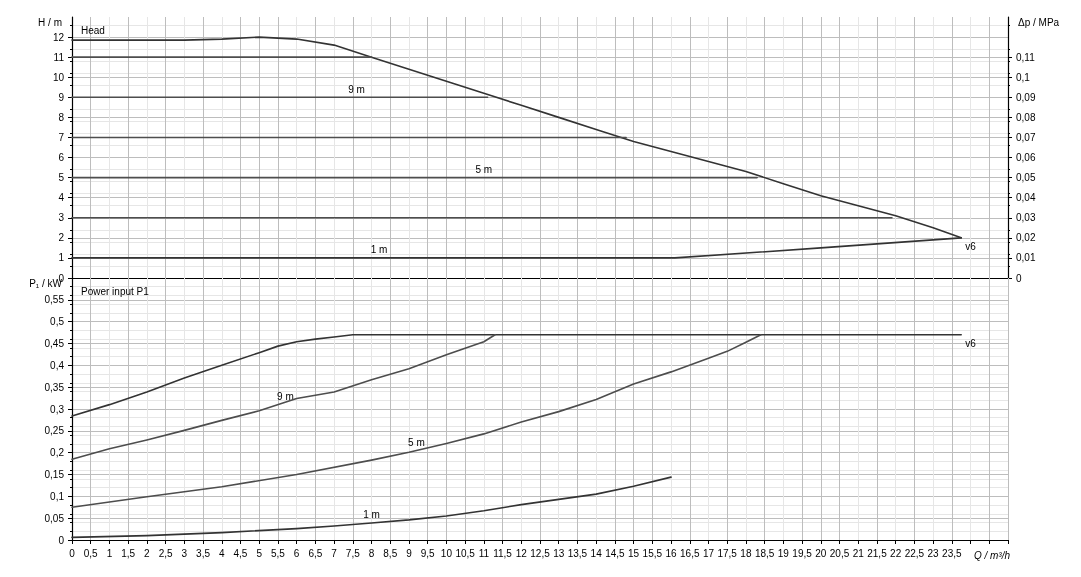 The width and height of the screenshot is (1081, 577). I want to click on x-tick-label: 17,5, so click(727, 553).